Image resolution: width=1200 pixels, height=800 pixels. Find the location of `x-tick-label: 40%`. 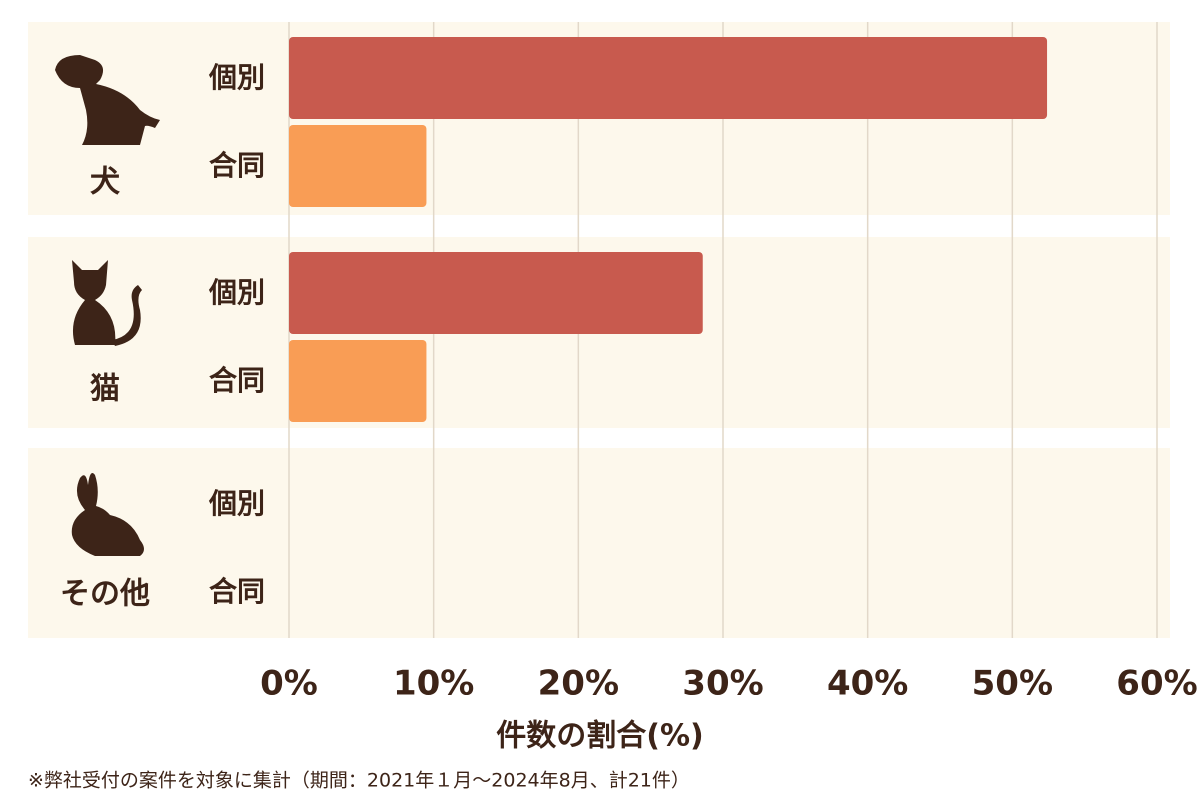

x-tick-label: 40% is located at coordinates (867, 684).